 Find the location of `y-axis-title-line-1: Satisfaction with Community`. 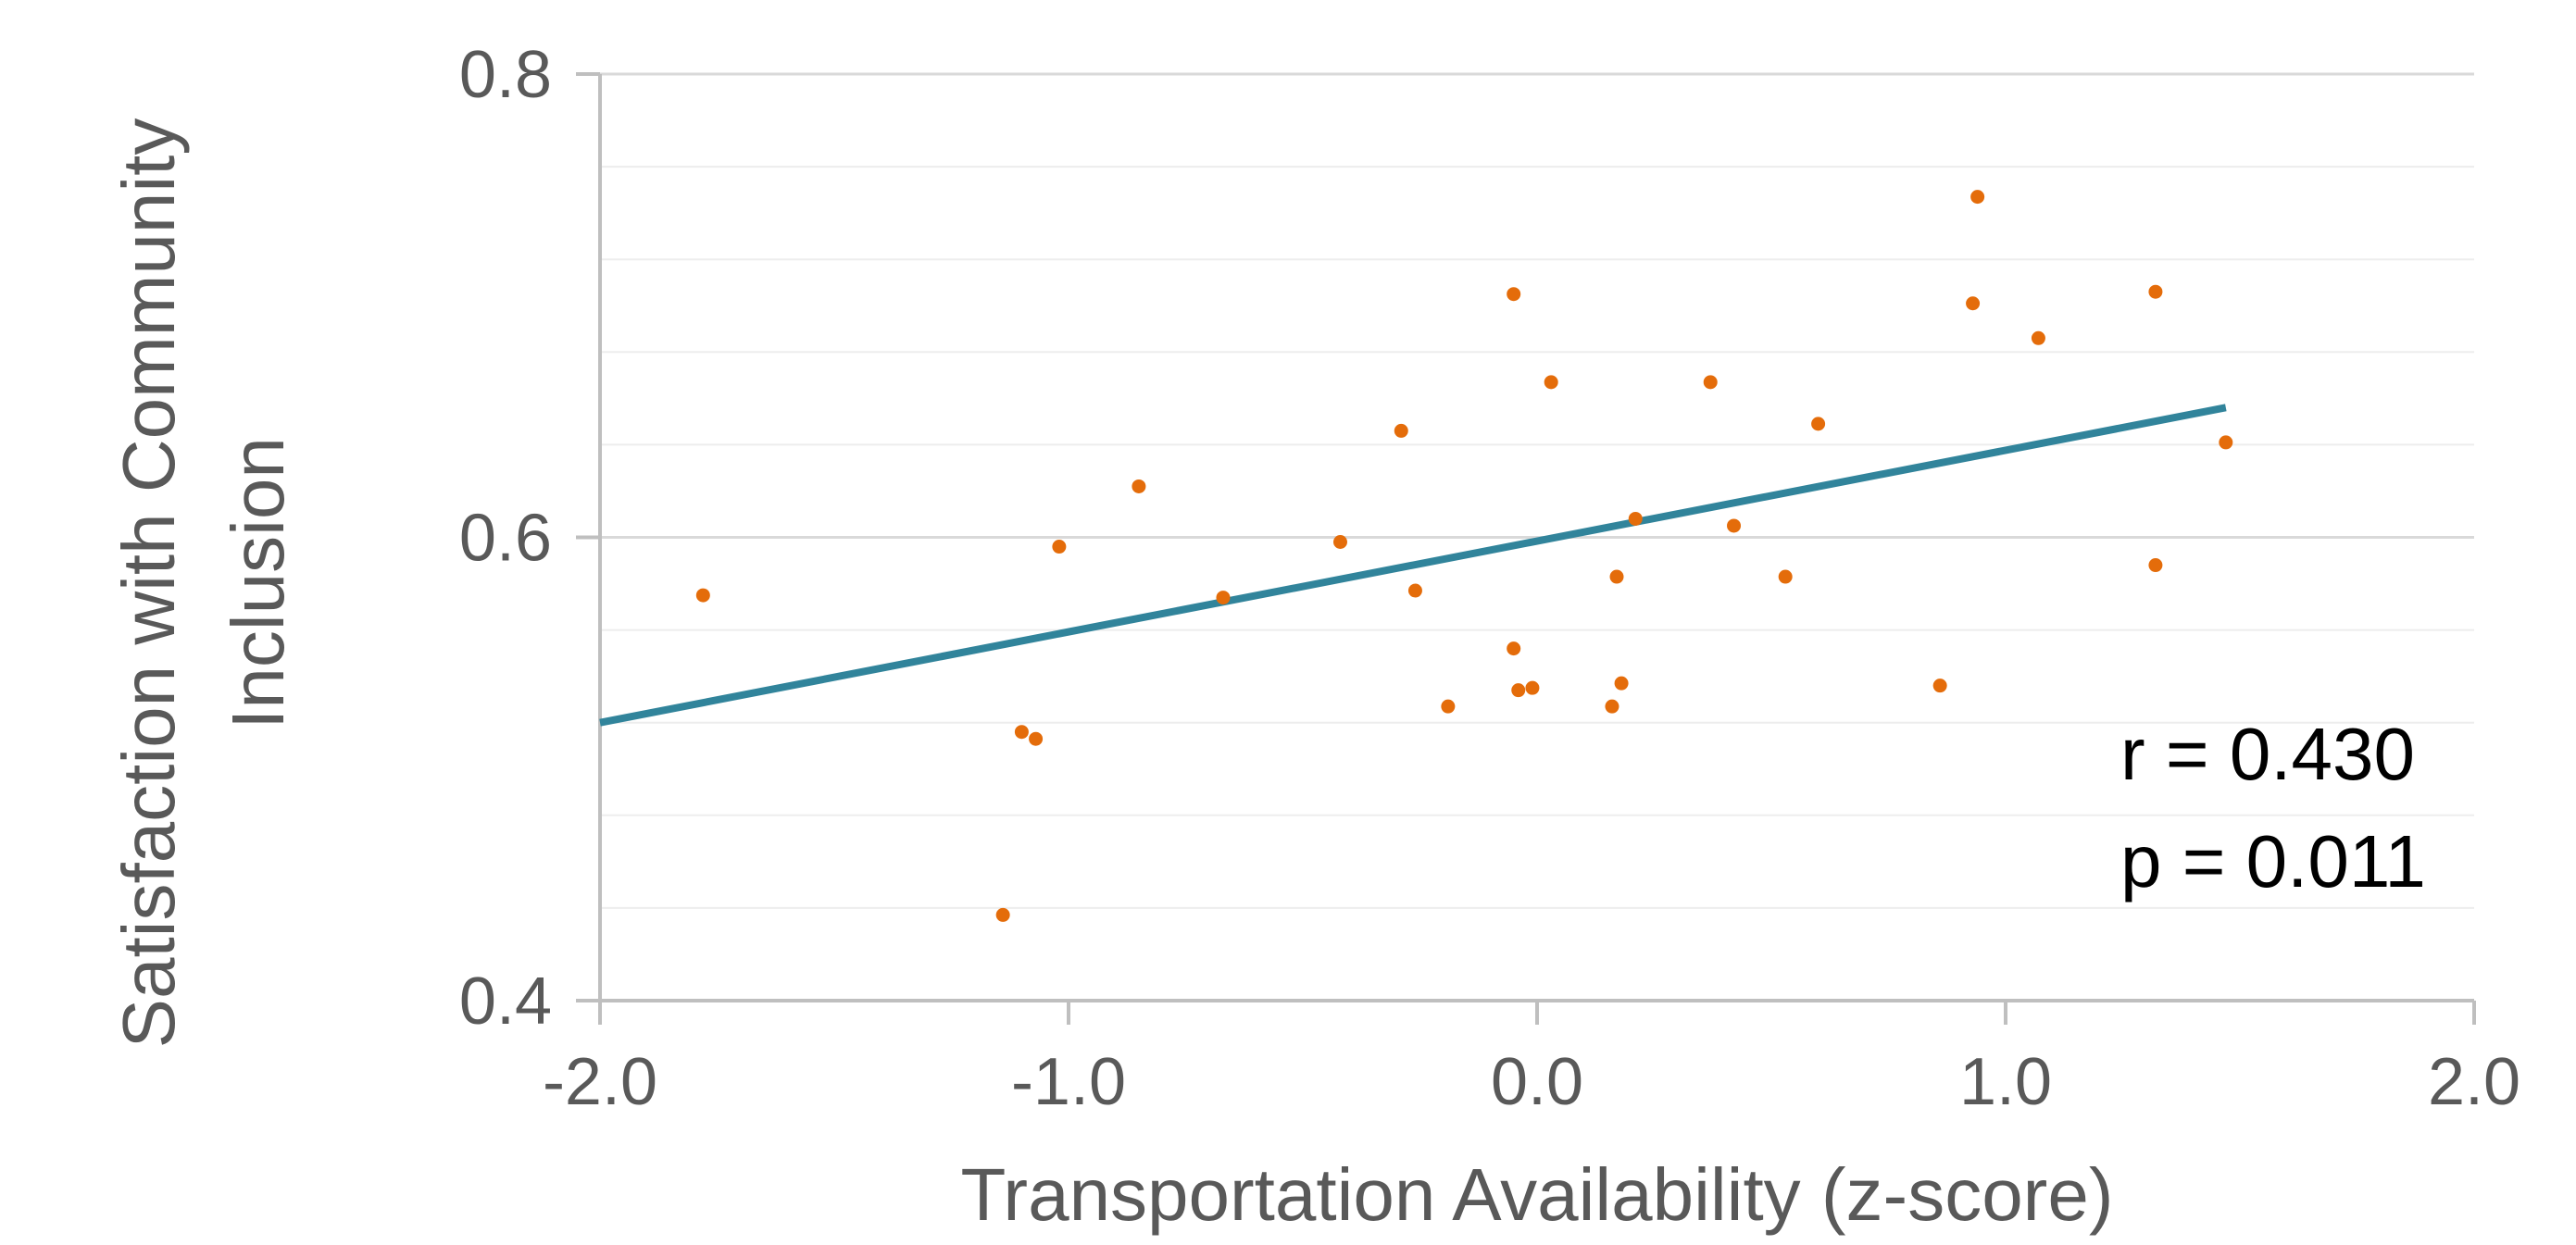

y-axis-title-line-1: Satisfaction with Community is located at coordinates (148, 583).